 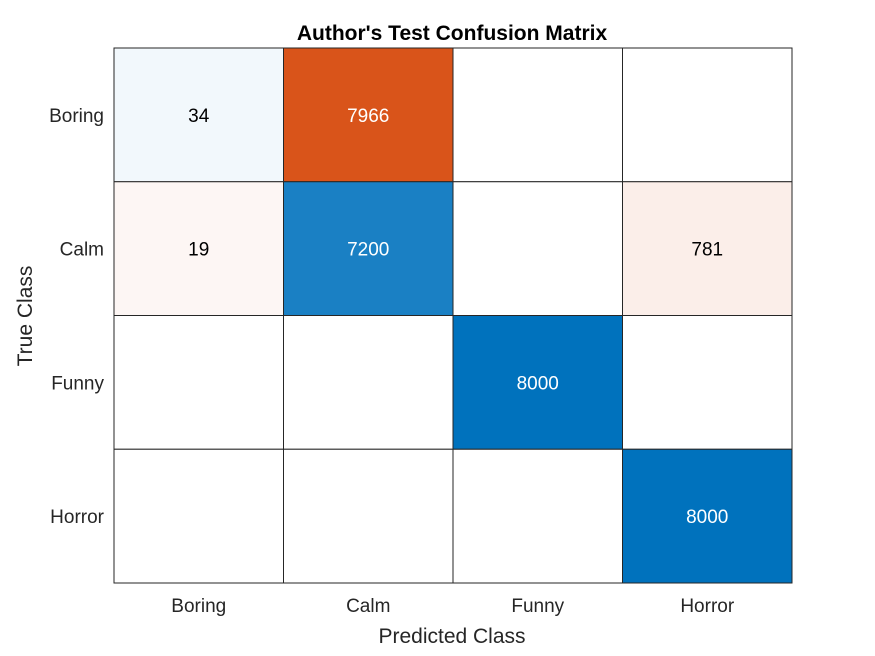 I want to click on cell-value-0-1: 7966, so click(x=368, y=116).